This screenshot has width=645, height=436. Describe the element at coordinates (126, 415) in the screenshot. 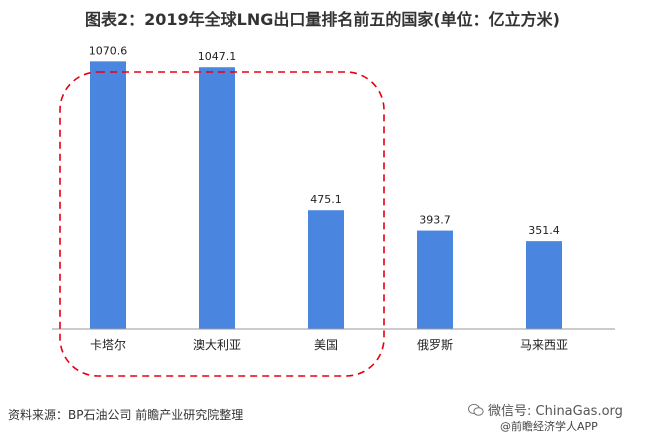

I see `source-note: 资料来源：BP石油公司 前瞻产业研究院整理` at that location.